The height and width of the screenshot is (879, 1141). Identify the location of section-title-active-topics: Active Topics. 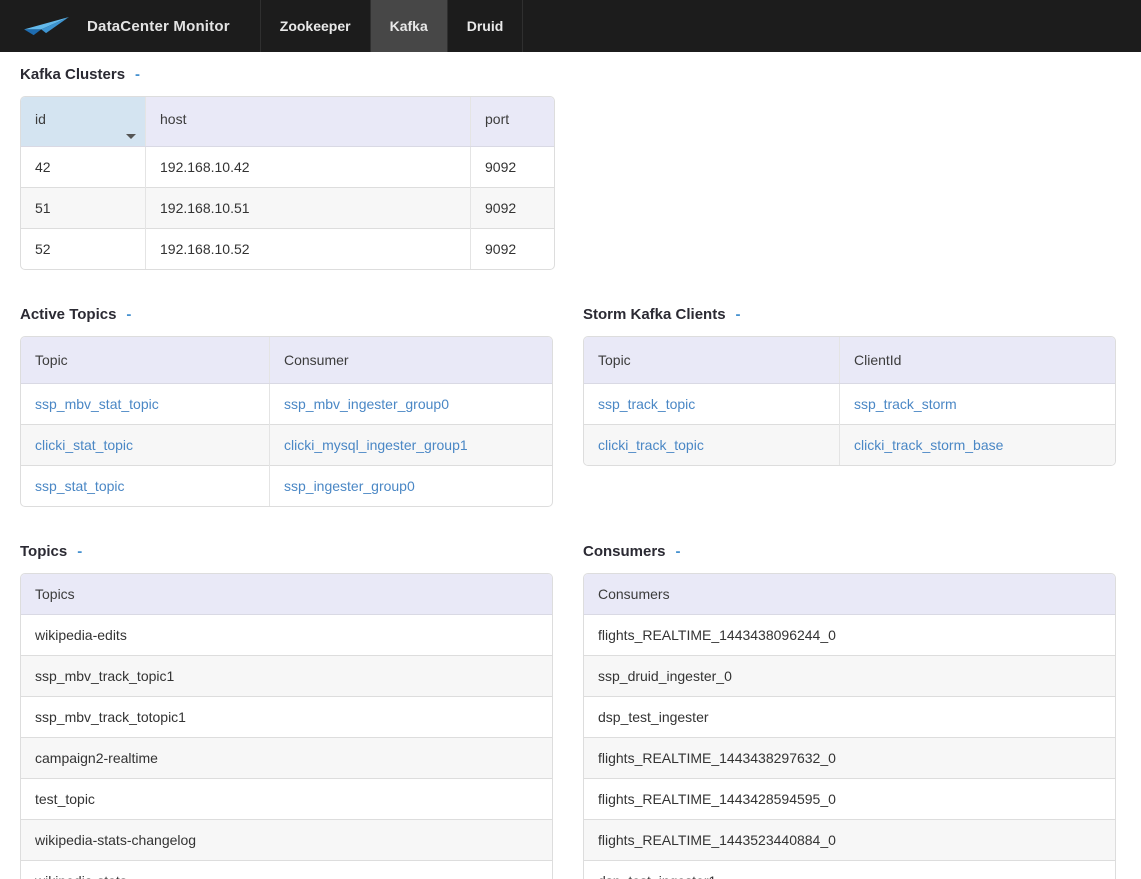
(68, 314).